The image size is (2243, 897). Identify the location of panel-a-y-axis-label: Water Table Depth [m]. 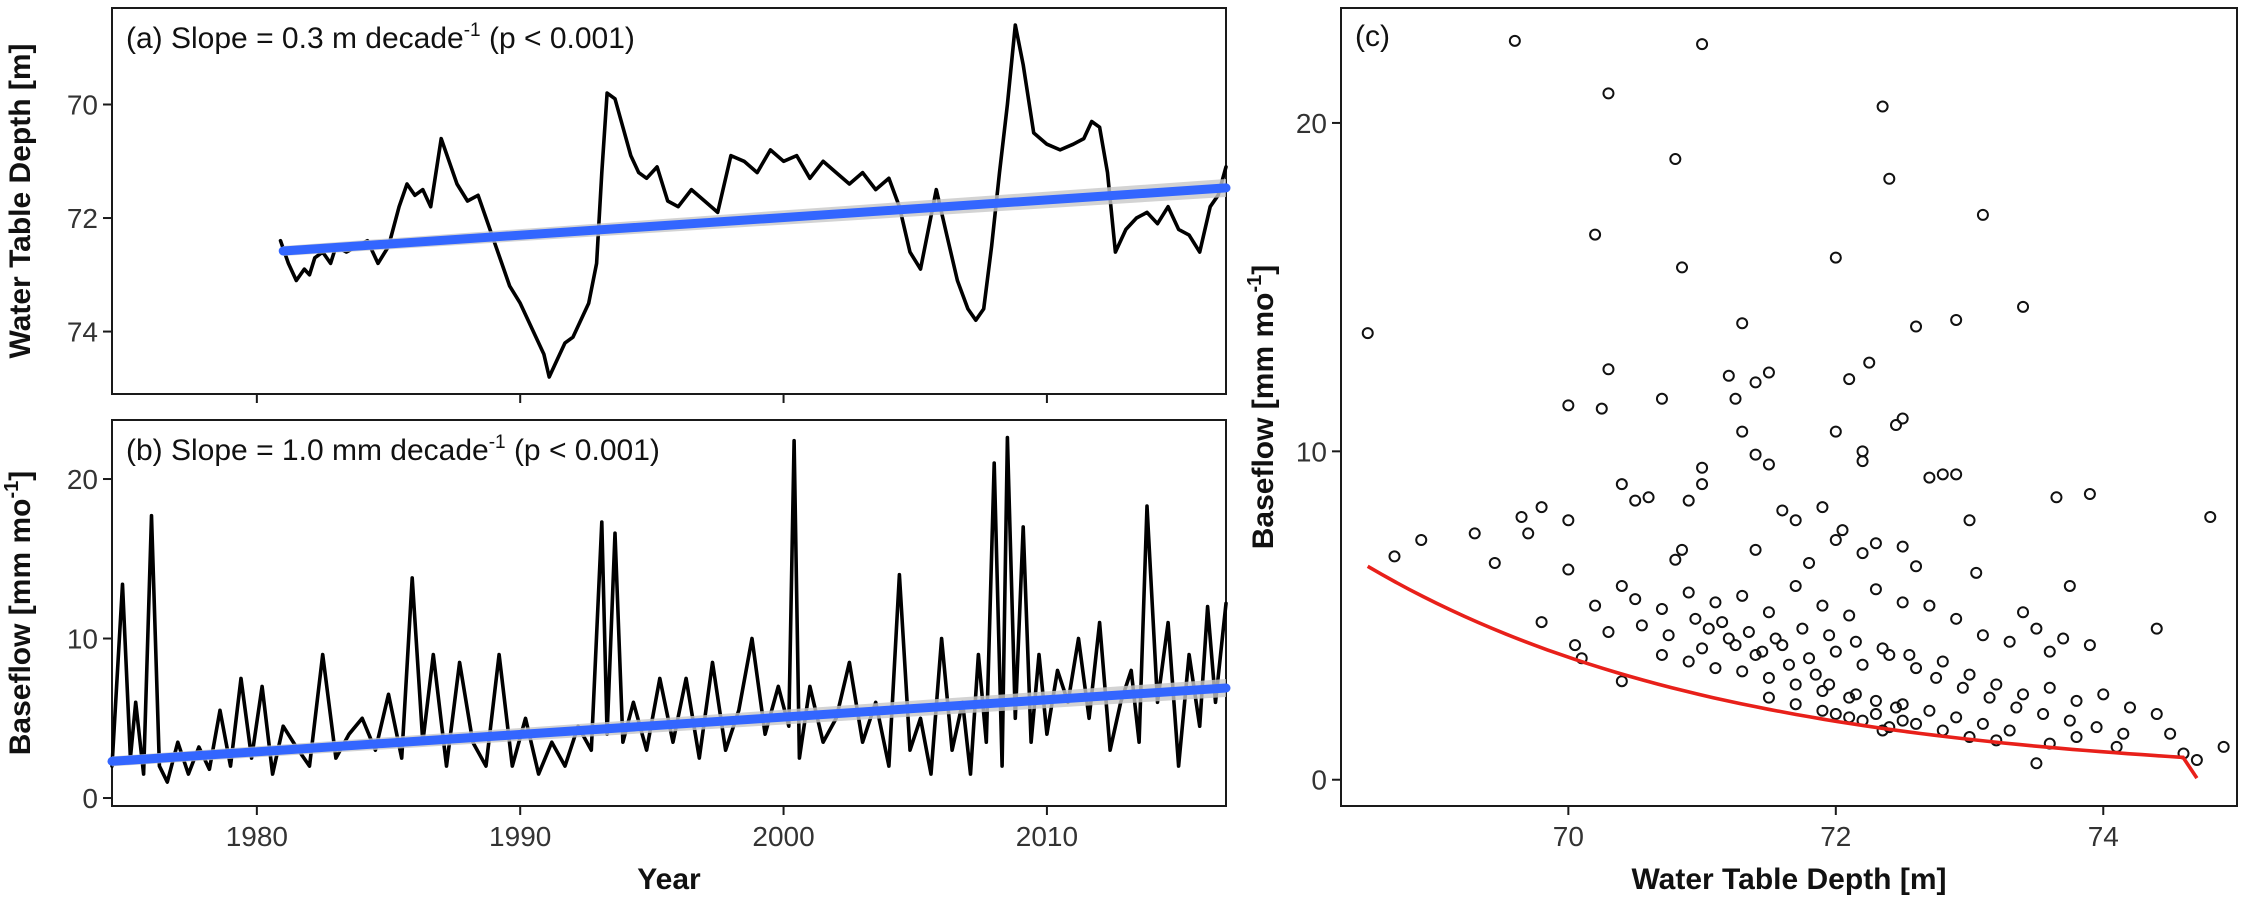
(20, 200).